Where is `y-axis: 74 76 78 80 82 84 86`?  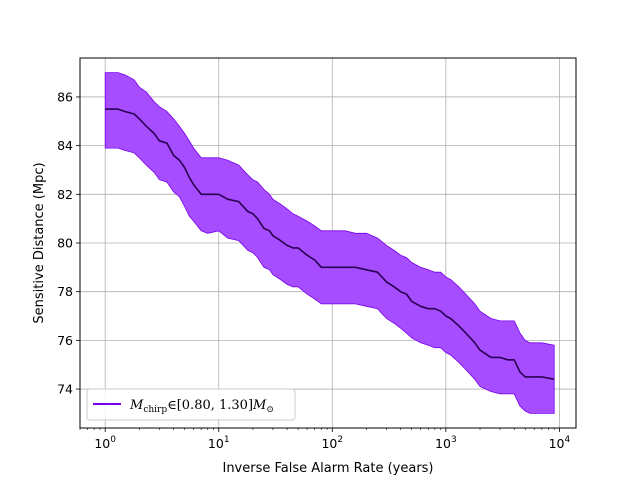 y-axis: 74 76 78 80 82 84 86 is located at coordinates (68, 243).